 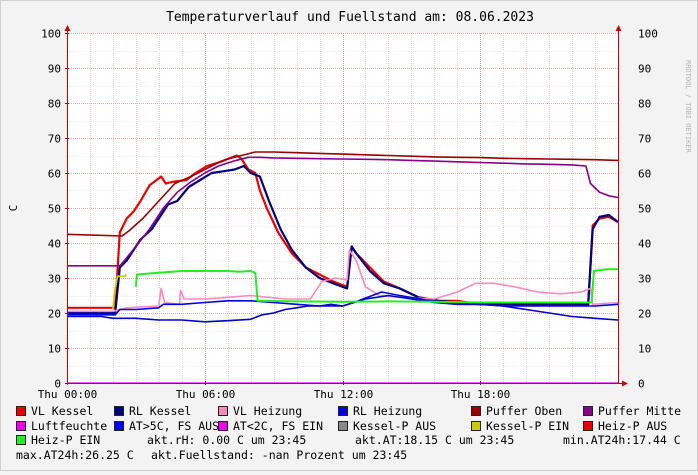 I want to click on y-tick-label-right: 40, so click(x=644, y=244).